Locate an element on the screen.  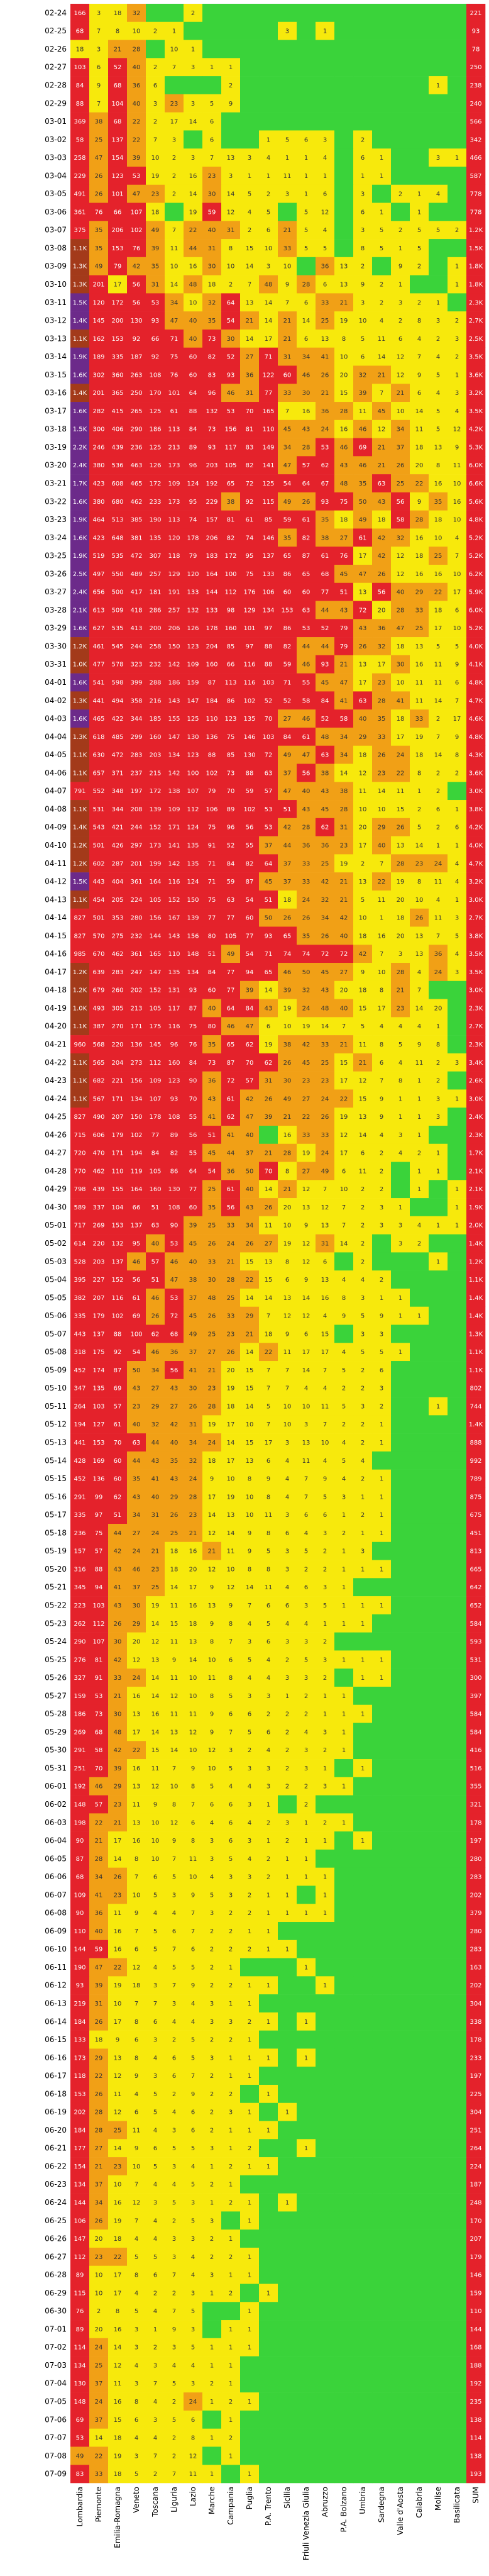
cell-value-label: 9 is located at coordinates (136, 2076).